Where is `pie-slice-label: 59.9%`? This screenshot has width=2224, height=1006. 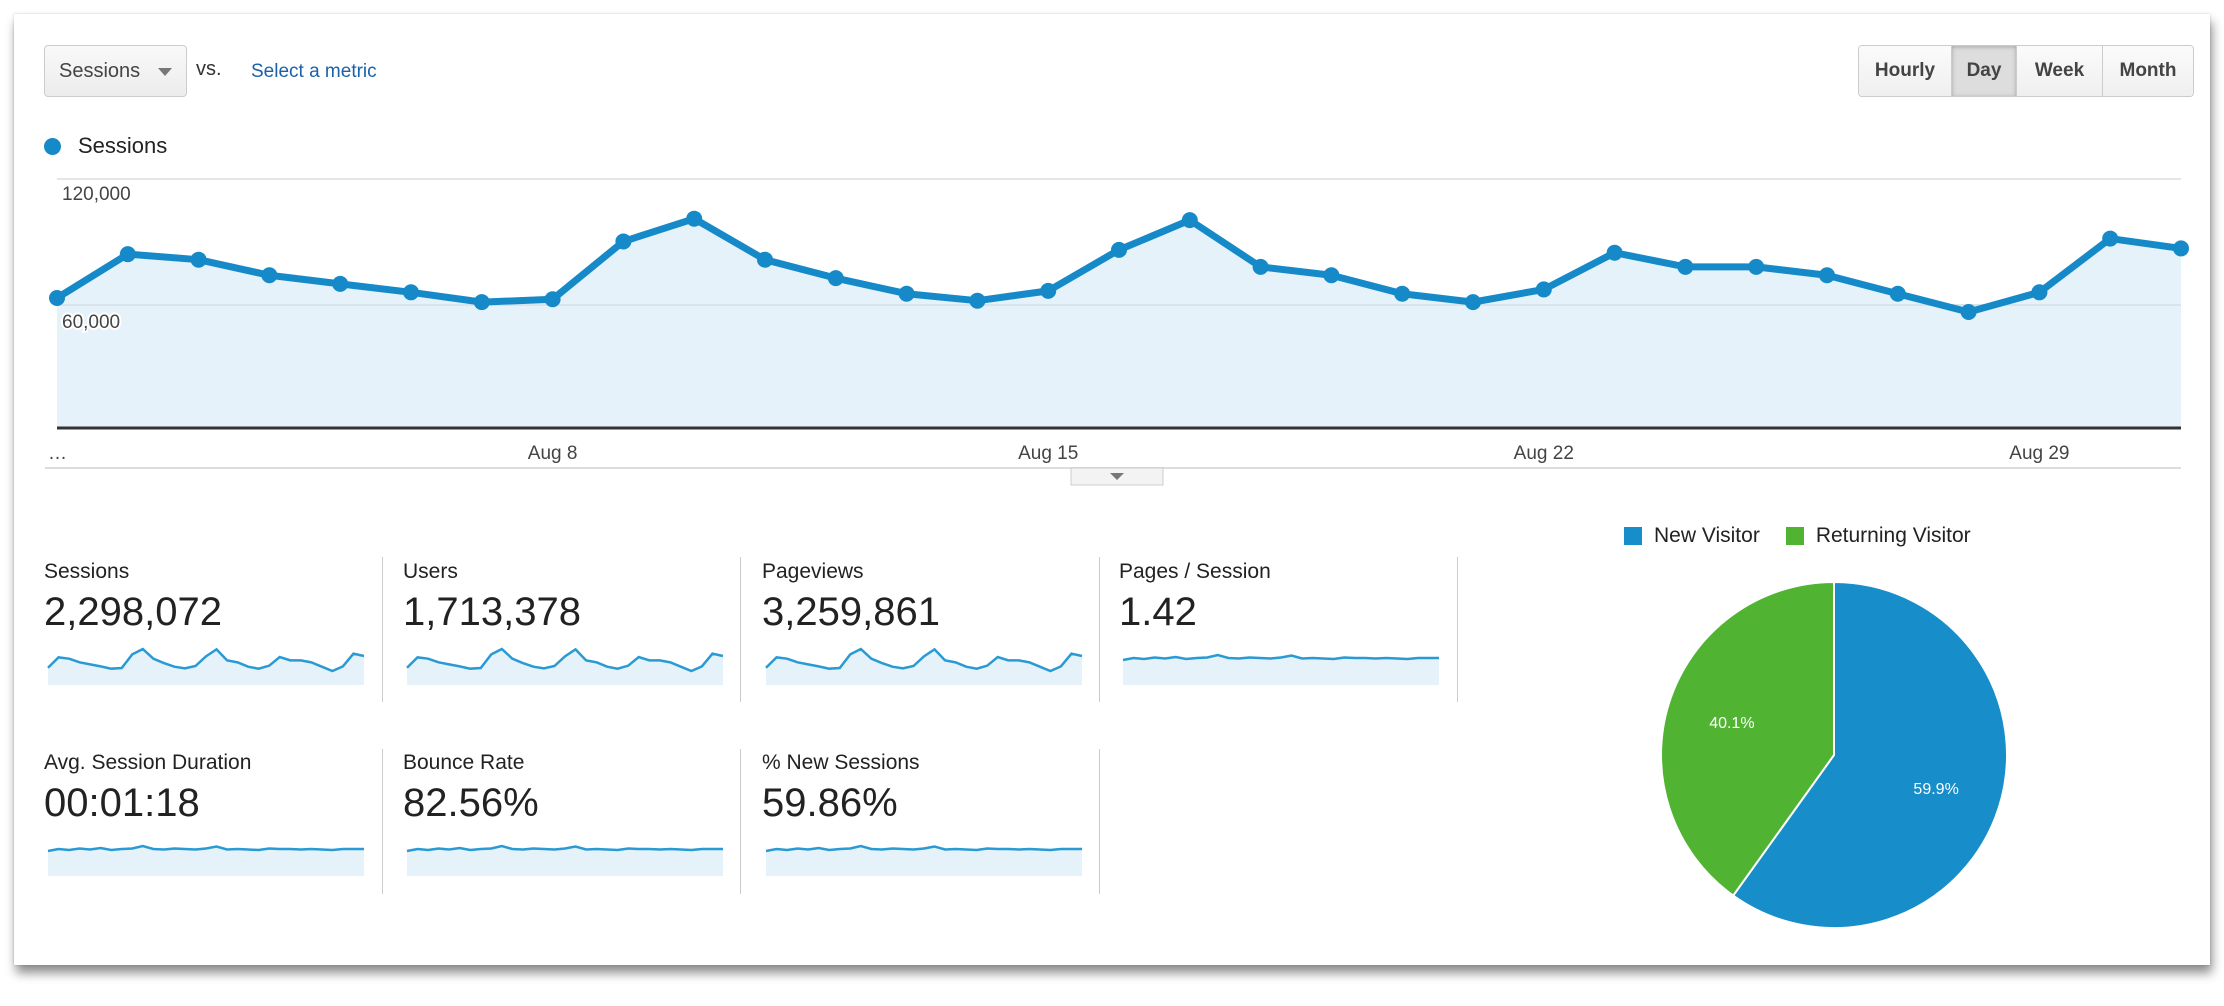
pie-slice-label: 59.9% is located at coordinates (1935, 789).